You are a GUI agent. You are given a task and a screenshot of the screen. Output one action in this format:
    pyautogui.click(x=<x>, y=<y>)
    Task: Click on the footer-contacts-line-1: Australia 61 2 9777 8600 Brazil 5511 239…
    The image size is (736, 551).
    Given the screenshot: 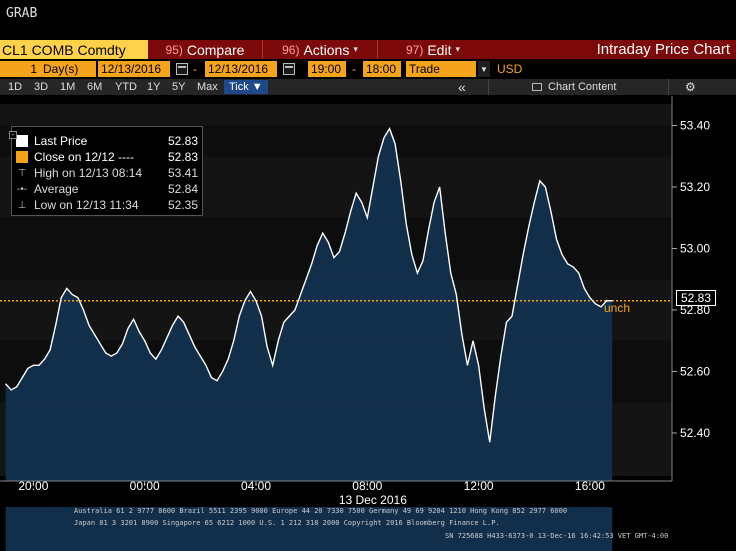 What is the action you would take?
    pyautogui.click(x=321, y=511)
    